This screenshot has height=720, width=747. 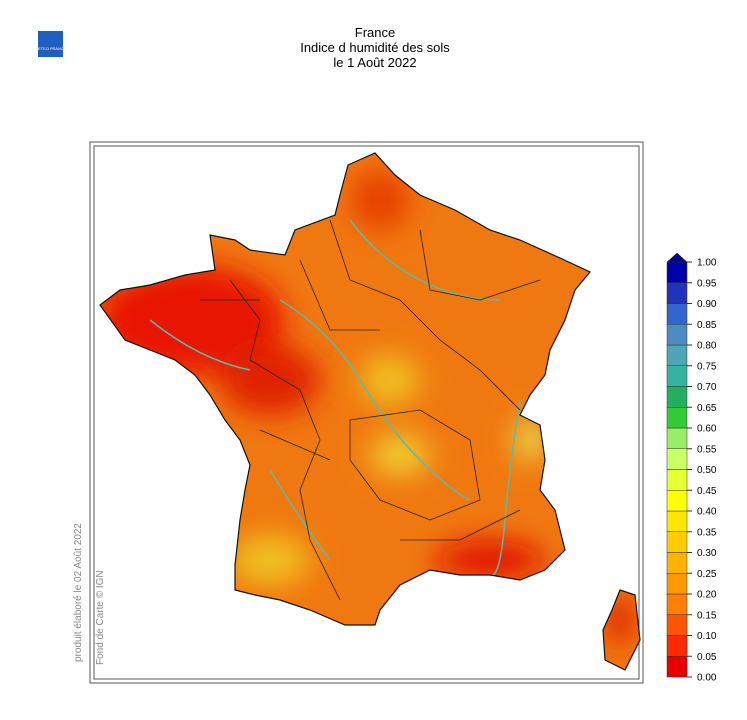 What do you see at coordinates (707, 366) in the screenshot?
I see `colorbar-tick-label: 0.75` at bounding box center [707, 366].